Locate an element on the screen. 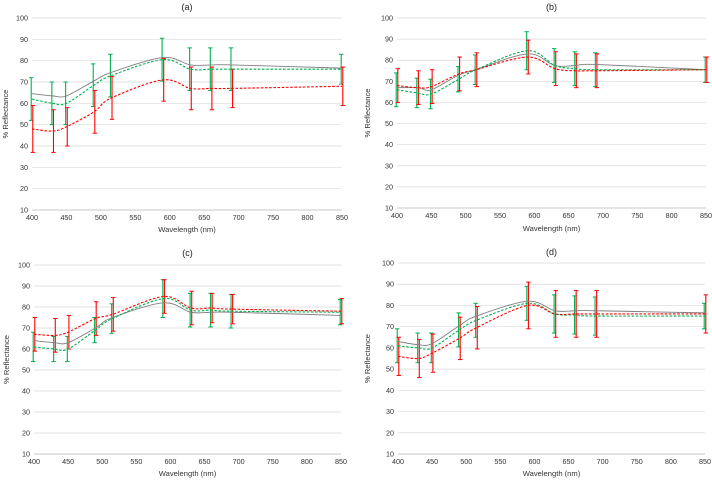 The width and height of the screenshot is (712, 485). chart-title-d: (d) is located at coordinates (551, 252).